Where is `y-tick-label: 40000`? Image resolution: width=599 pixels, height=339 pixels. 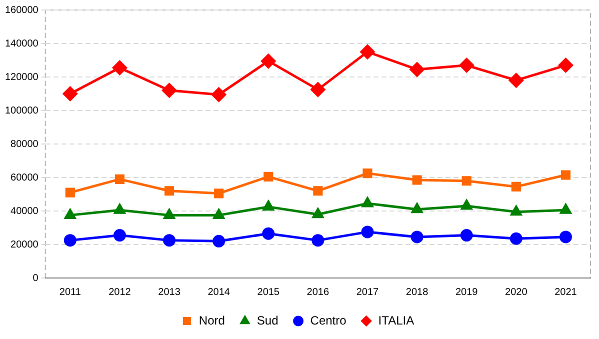 y-tick-label: 40000 is located at coordinates (24, 211).